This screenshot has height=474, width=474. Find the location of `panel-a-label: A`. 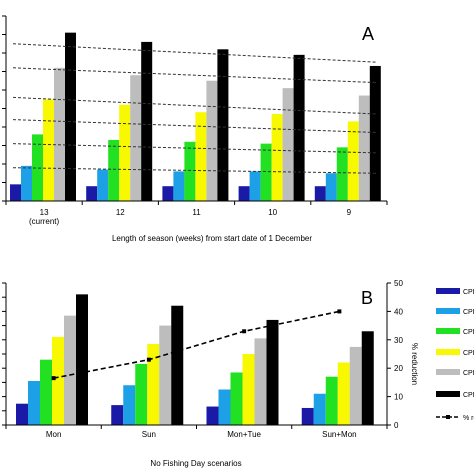

panel-a-label: A is located at coordinates (368, 34).